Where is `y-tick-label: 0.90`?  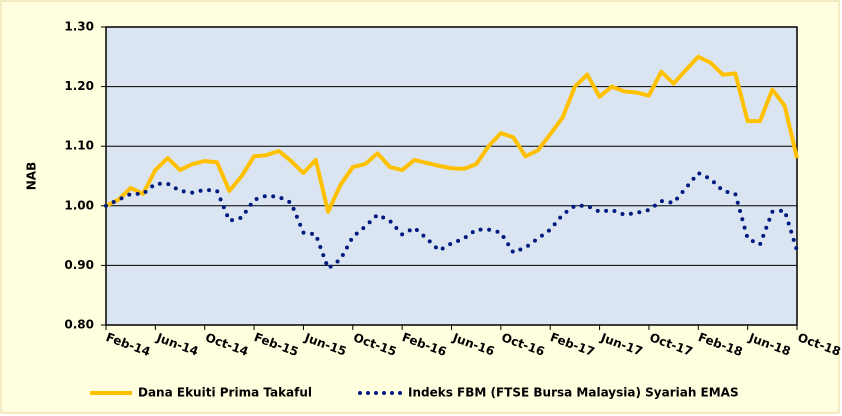 y-tick-label: 0.90 is located at coordinates (79, 265).